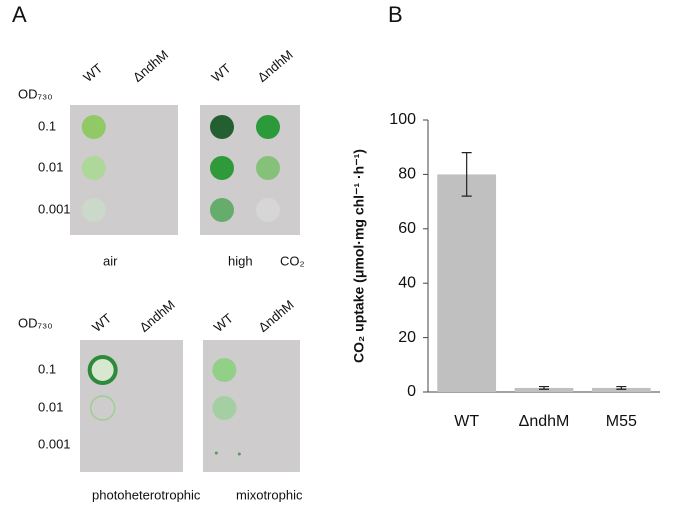 The image size is (700, 511). Describe the element at coordinates (402, 119) in the screenshot. I see `y-tick-label: 100` at that location.